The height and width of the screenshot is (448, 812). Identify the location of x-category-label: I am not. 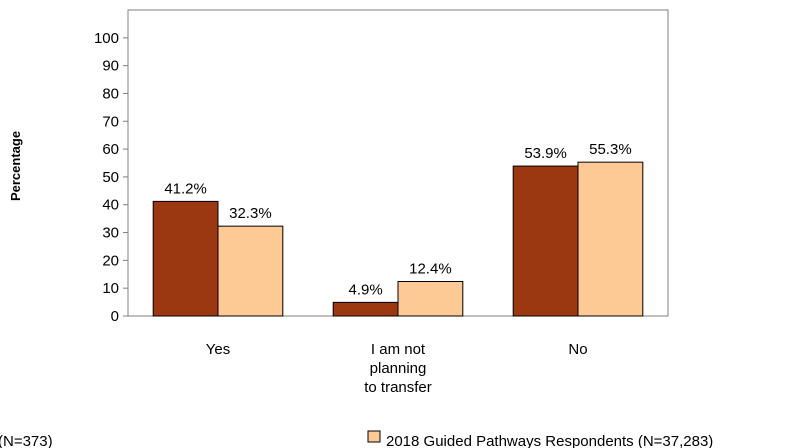
(398, 349).